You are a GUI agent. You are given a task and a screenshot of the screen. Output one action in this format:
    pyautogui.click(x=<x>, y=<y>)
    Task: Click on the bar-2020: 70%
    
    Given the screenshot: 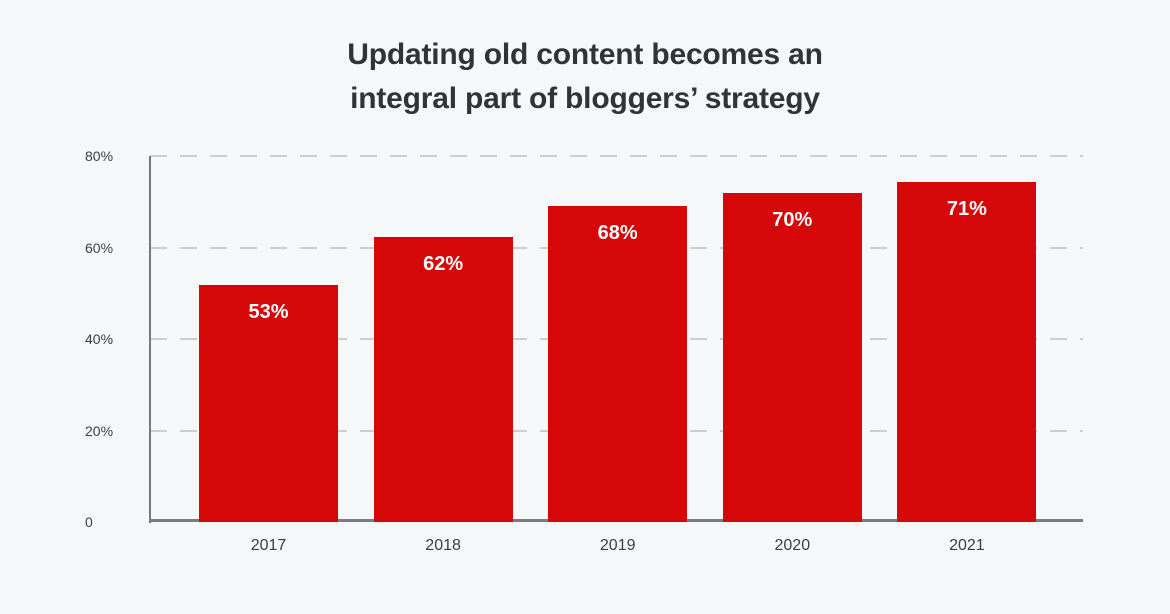 What is the action you would take?
    pyautogui.click(x=792, y=357)
    